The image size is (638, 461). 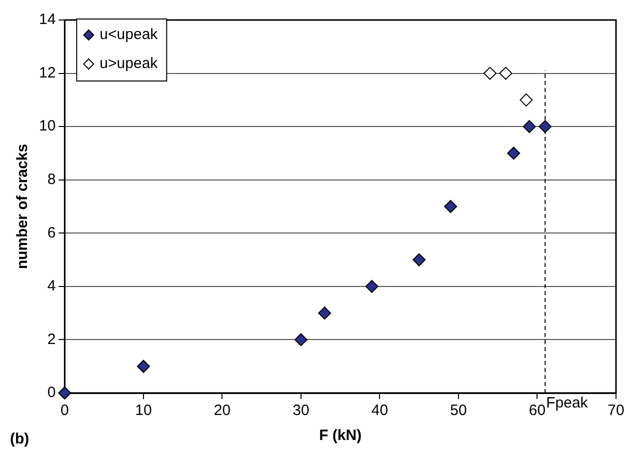 What do you see at coordinates (129, 63) in the screenshot?
I see `legend-label: u>upeak` at bounding box center [129, 63].